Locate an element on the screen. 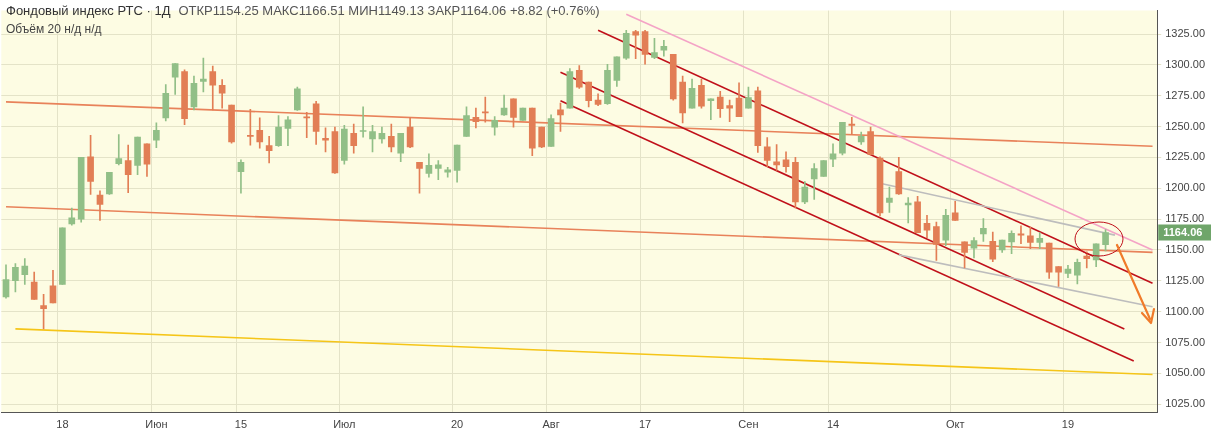  x-tick-label: 20 is located at coordinates (457, 424).